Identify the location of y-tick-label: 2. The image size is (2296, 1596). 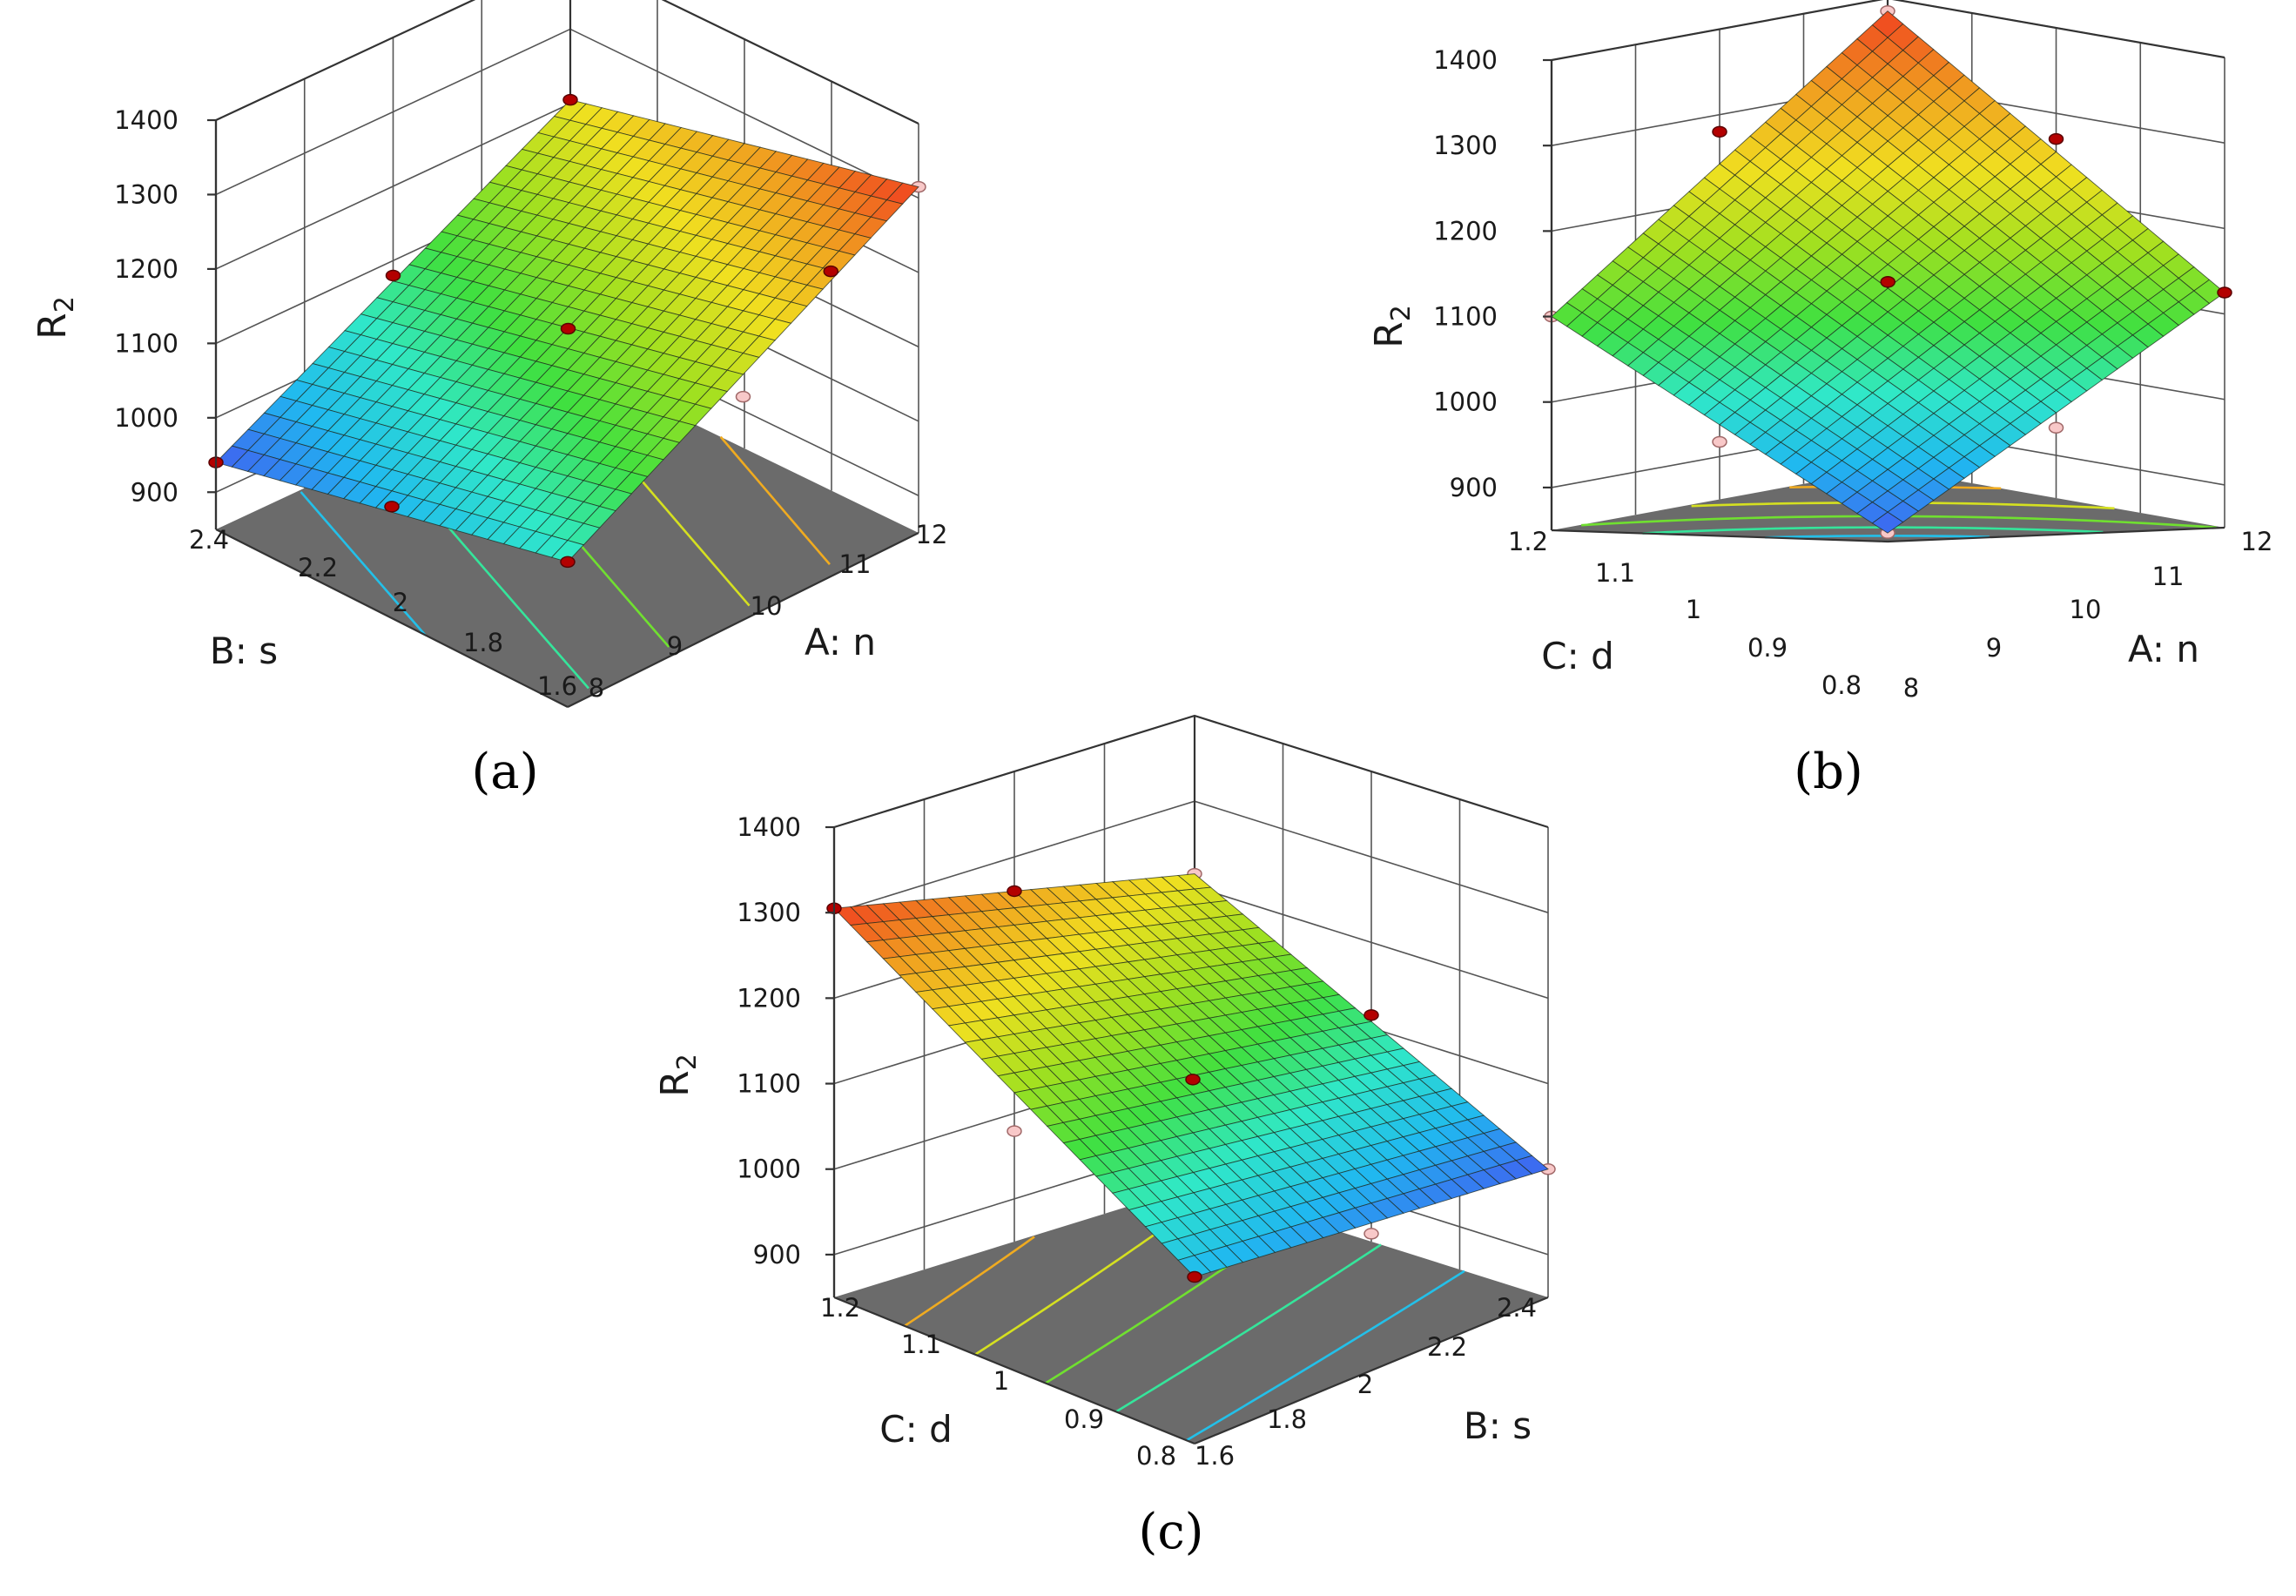
(400, 602).